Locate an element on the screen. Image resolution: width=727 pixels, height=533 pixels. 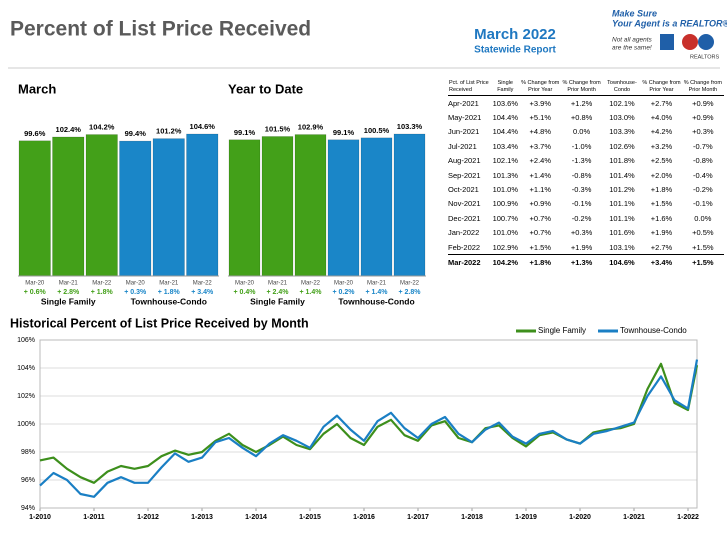
table-cell: 0.0% is located at coordinates (703, 218).